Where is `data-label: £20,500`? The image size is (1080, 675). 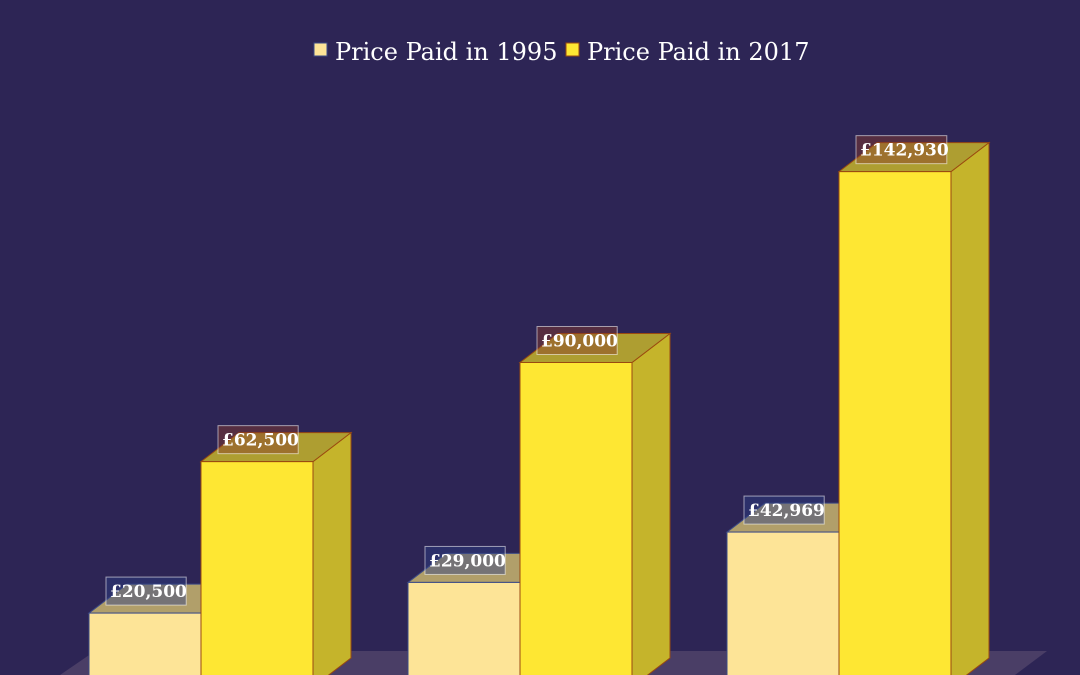
data-label: £20,500 is located at coordinates (148, 592).